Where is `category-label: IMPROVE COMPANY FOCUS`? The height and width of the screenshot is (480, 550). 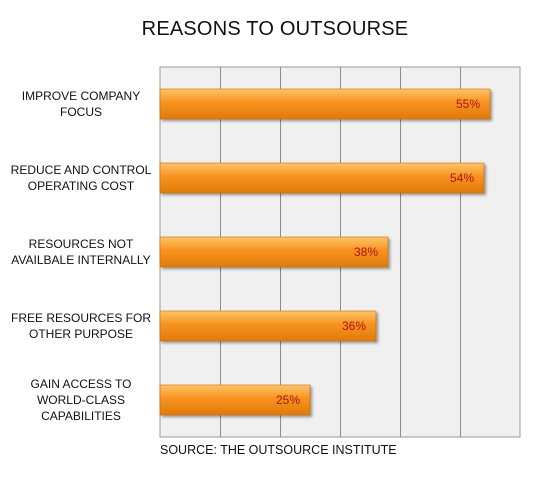 category-label: IMPROVE COMPANY FOCUS is located at coordinates (81, 104).